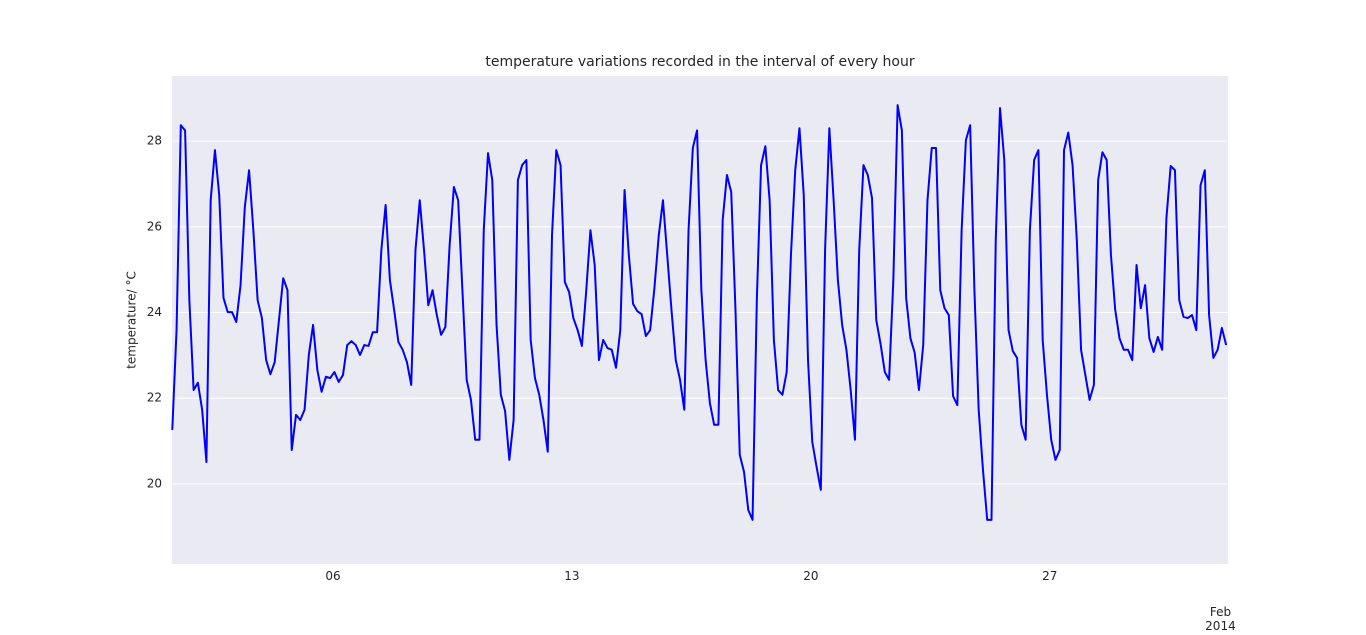  Describe the element at coordinates (154, 141) in the screenshot. I see `y-tick-label: 28` at that location.